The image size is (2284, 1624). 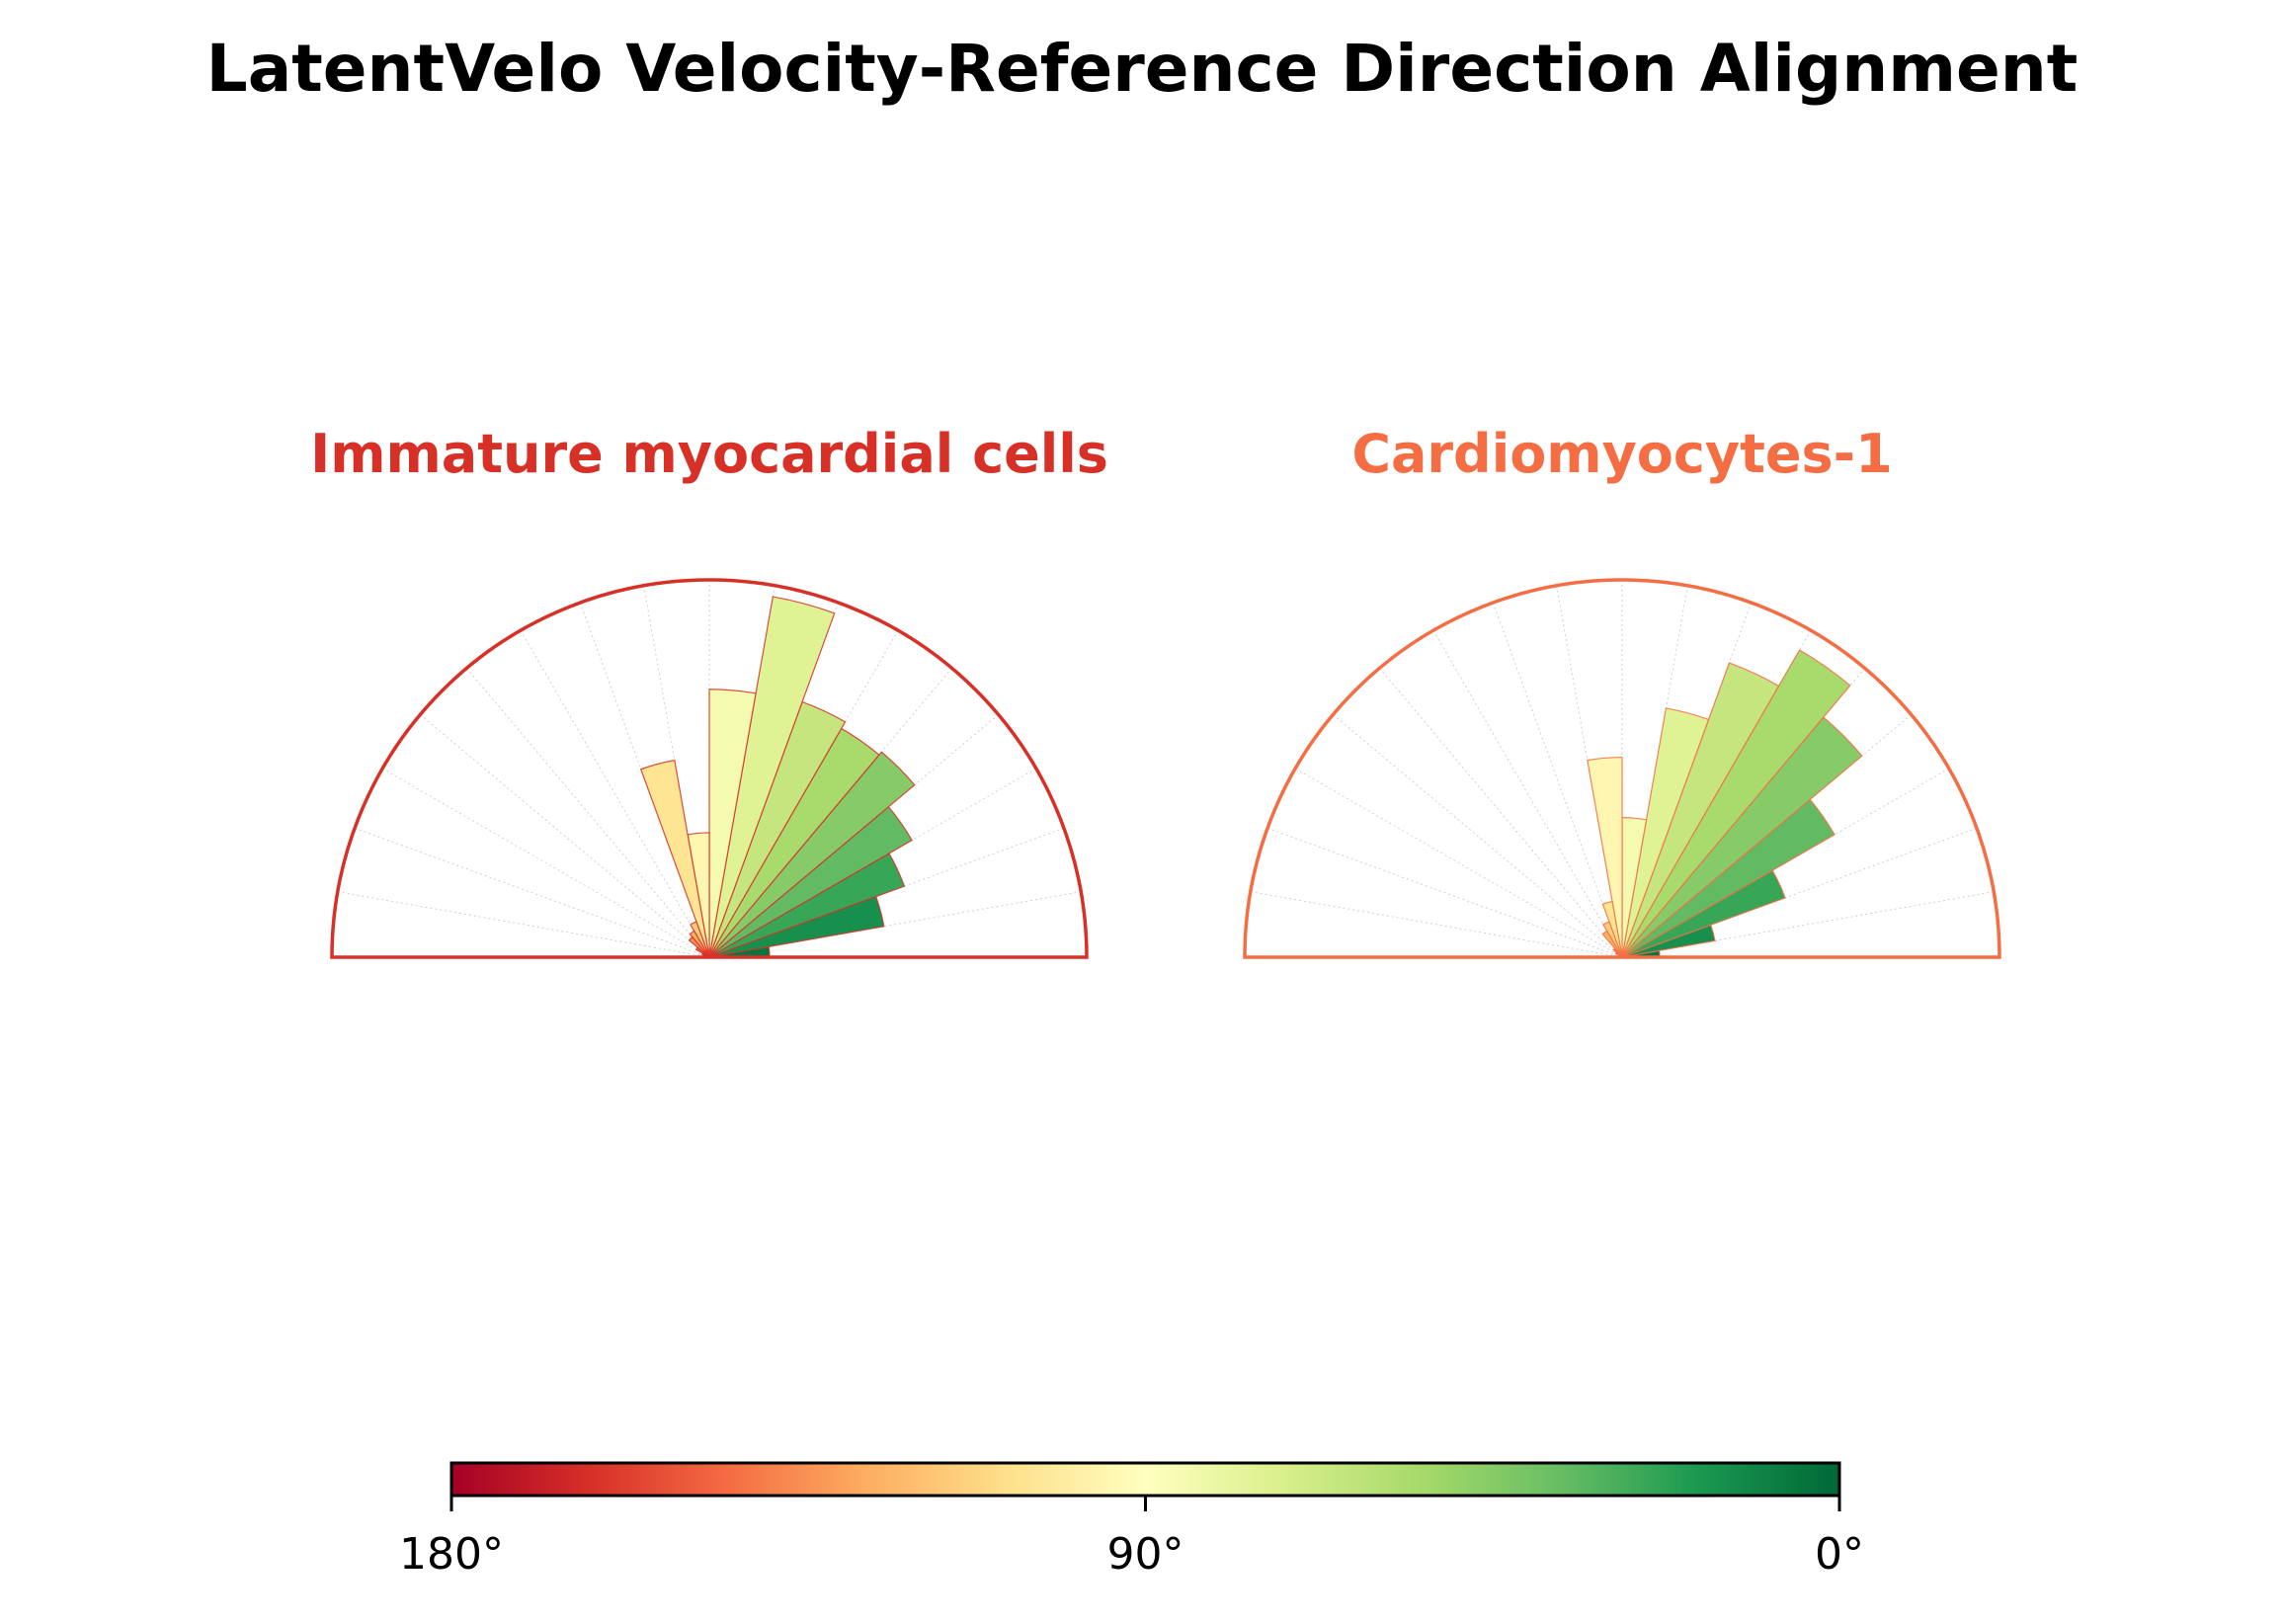 What do you see at coordinates (709, 454) in the screenshot?
I see `panel-title: Immature myocardial cells` at bounding box center [709, 454].